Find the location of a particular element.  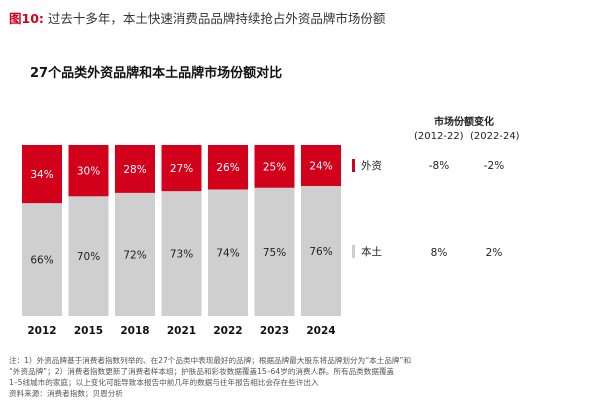

data-label-foreign-2015: 30% is located at coordinates (88, 172).